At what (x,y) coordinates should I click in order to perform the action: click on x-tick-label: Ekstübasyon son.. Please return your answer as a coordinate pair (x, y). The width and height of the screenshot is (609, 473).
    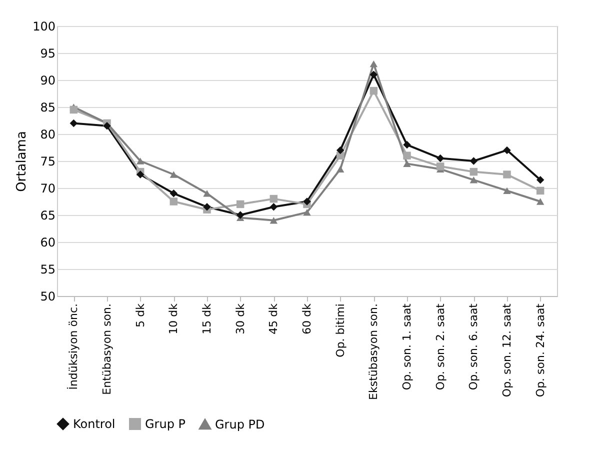
    Looking at the image, I should click on (373, 352).